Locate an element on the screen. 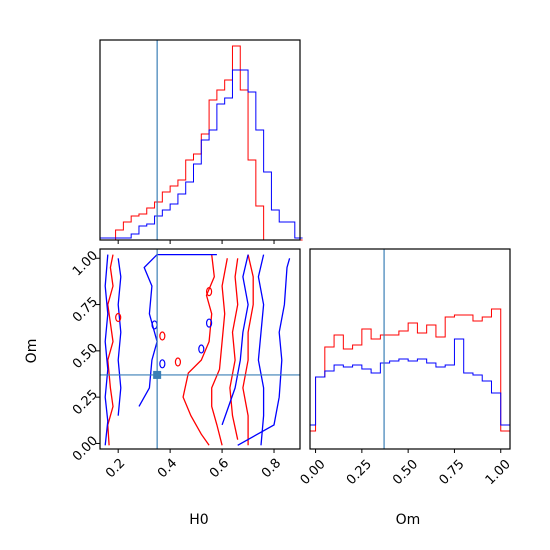 This screenshot has width=550, height=550. x-tick-label-om: 1.00 is located at coordinates (498, 472).